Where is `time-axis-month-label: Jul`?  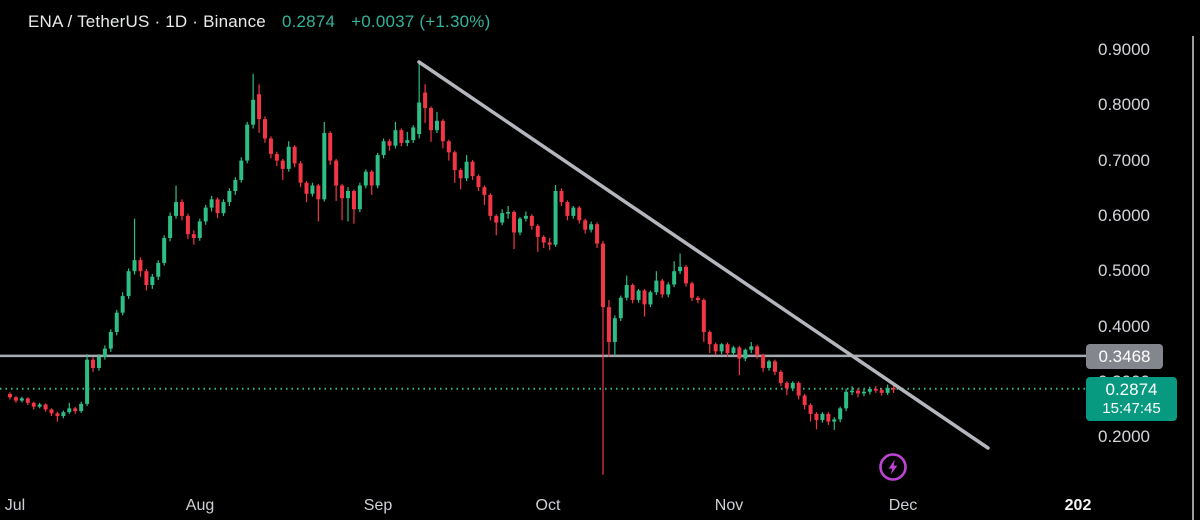 time-axis-month-label: Jul is located at coordinates (15, 505).